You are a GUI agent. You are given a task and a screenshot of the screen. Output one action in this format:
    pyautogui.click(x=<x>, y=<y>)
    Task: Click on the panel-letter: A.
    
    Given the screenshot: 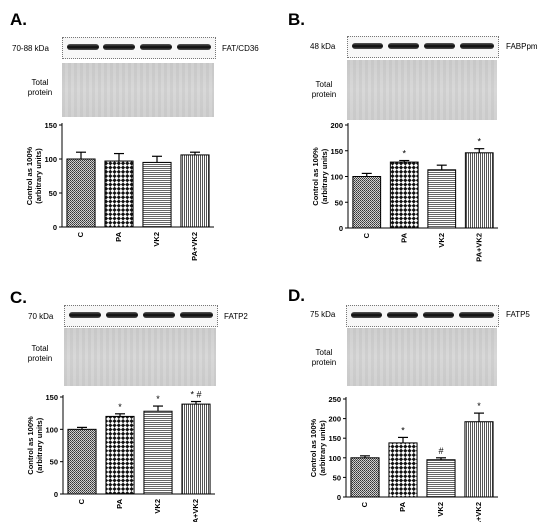 What is the action you would take?
    pyautogui.click(x=18, y=19)
    